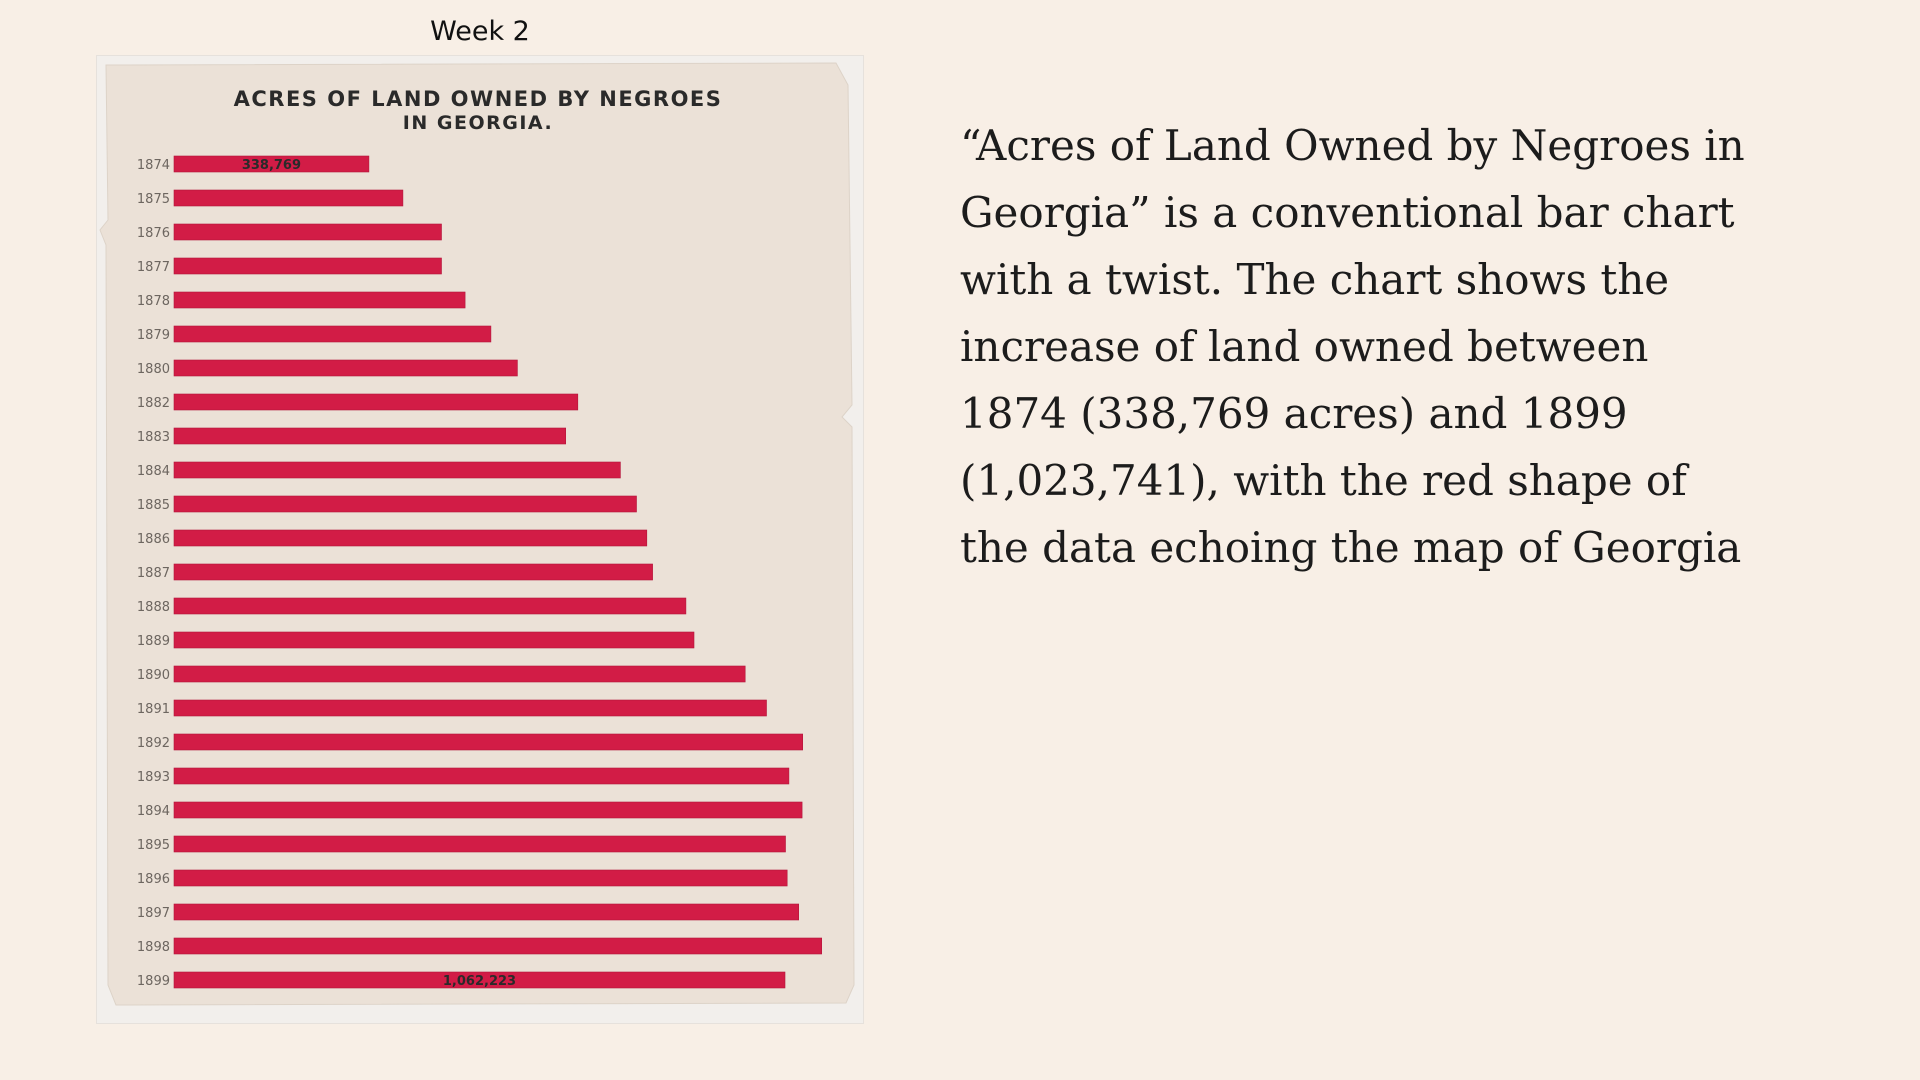 This screenshot has width=1920, height=1080. Describe the element at coordinates (153, 539) in the screenshot. I see `year-label: 1886` at that location.